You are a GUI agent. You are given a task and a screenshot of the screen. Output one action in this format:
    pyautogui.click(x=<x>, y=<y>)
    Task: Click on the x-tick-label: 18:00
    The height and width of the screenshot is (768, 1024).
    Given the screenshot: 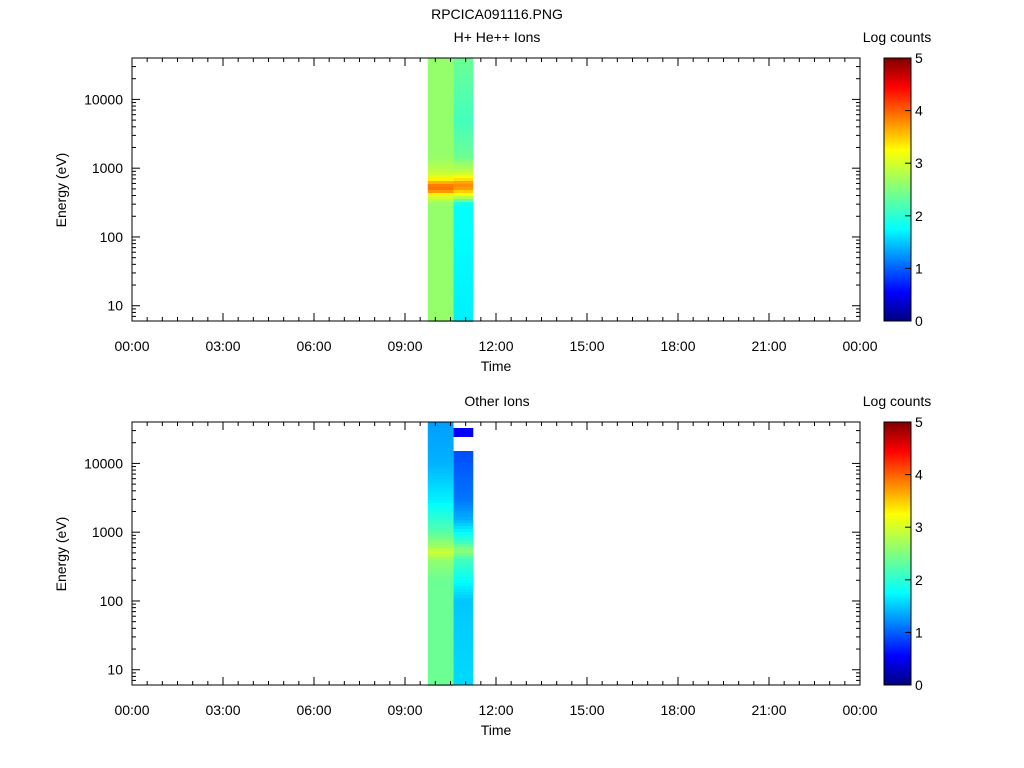 What is the action you would take?
    pyautogui.click(x=677, y=346)
    